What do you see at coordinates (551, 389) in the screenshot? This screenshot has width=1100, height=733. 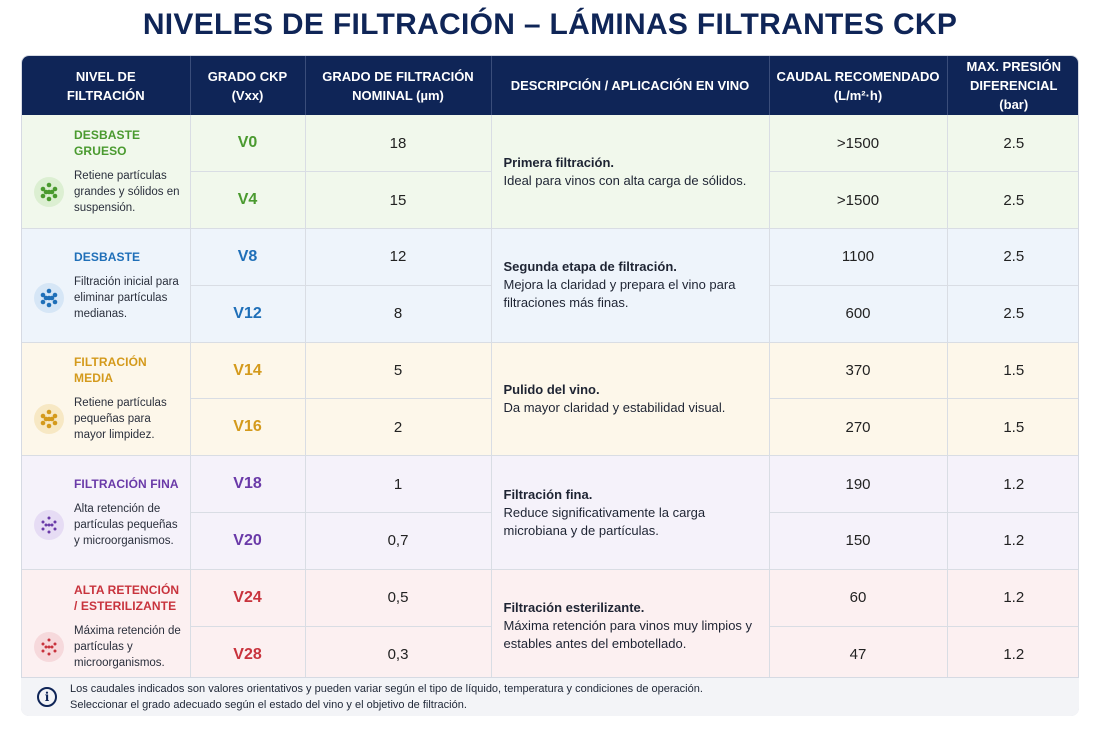 I see `description-title: Pulido del vino.` at bounding box center [551, 389].